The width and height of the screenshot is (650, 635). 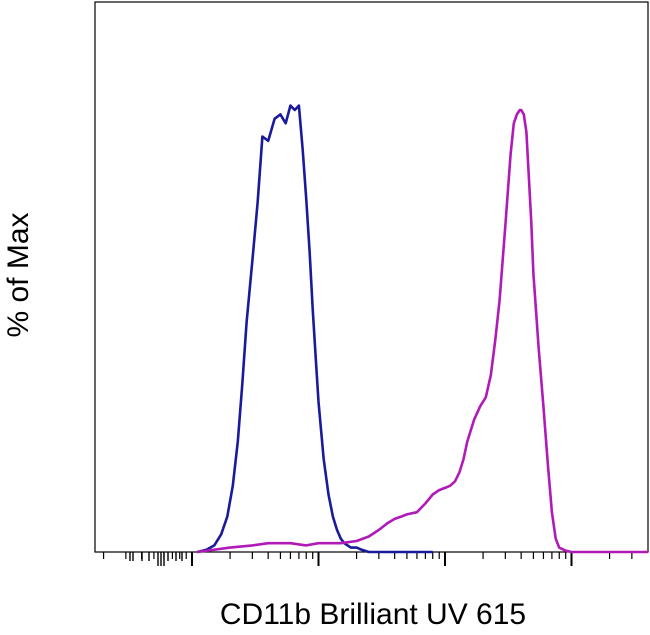 I want to click on x-axis-title: CD11b Brilliant UV 615, so click(x=373, y=614).